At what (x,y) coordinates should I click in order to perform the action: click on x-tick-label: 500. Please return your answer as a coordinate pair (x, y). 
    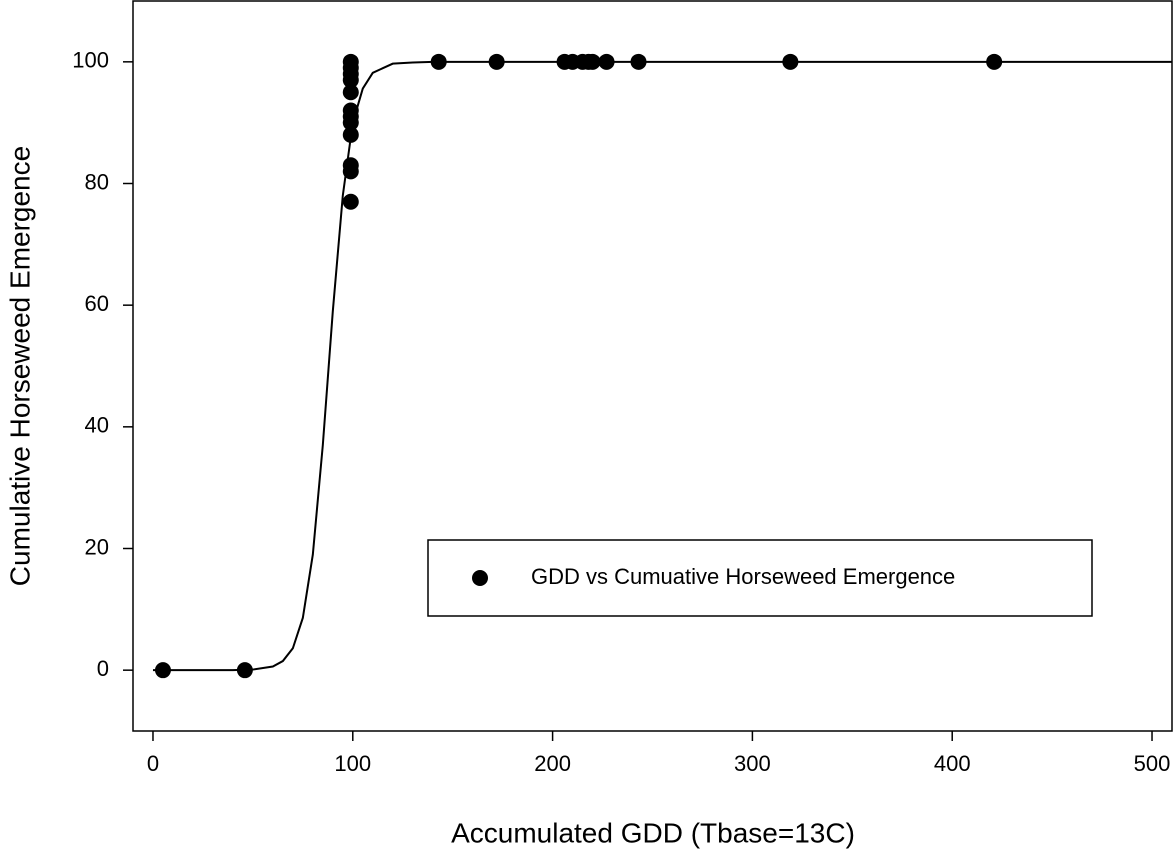
    Looking at the image, I should click on (1152, 763).